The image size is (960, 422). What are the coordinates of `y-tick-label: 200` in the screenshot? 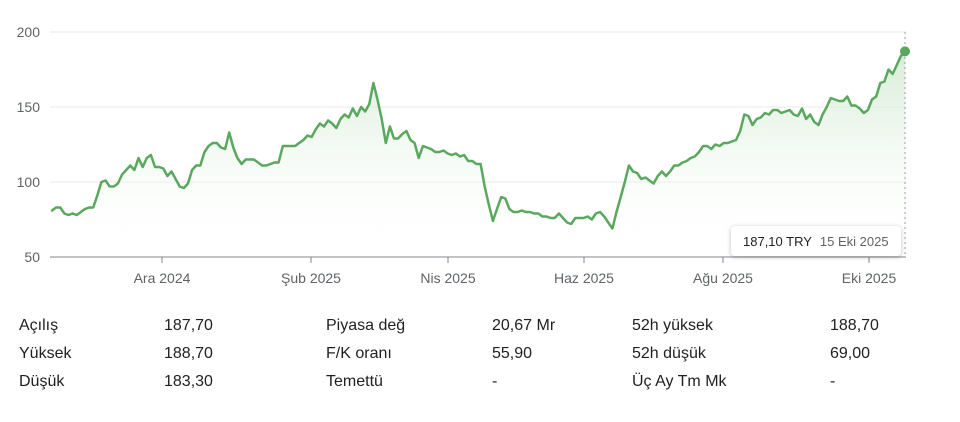 It's located at (29, 32).